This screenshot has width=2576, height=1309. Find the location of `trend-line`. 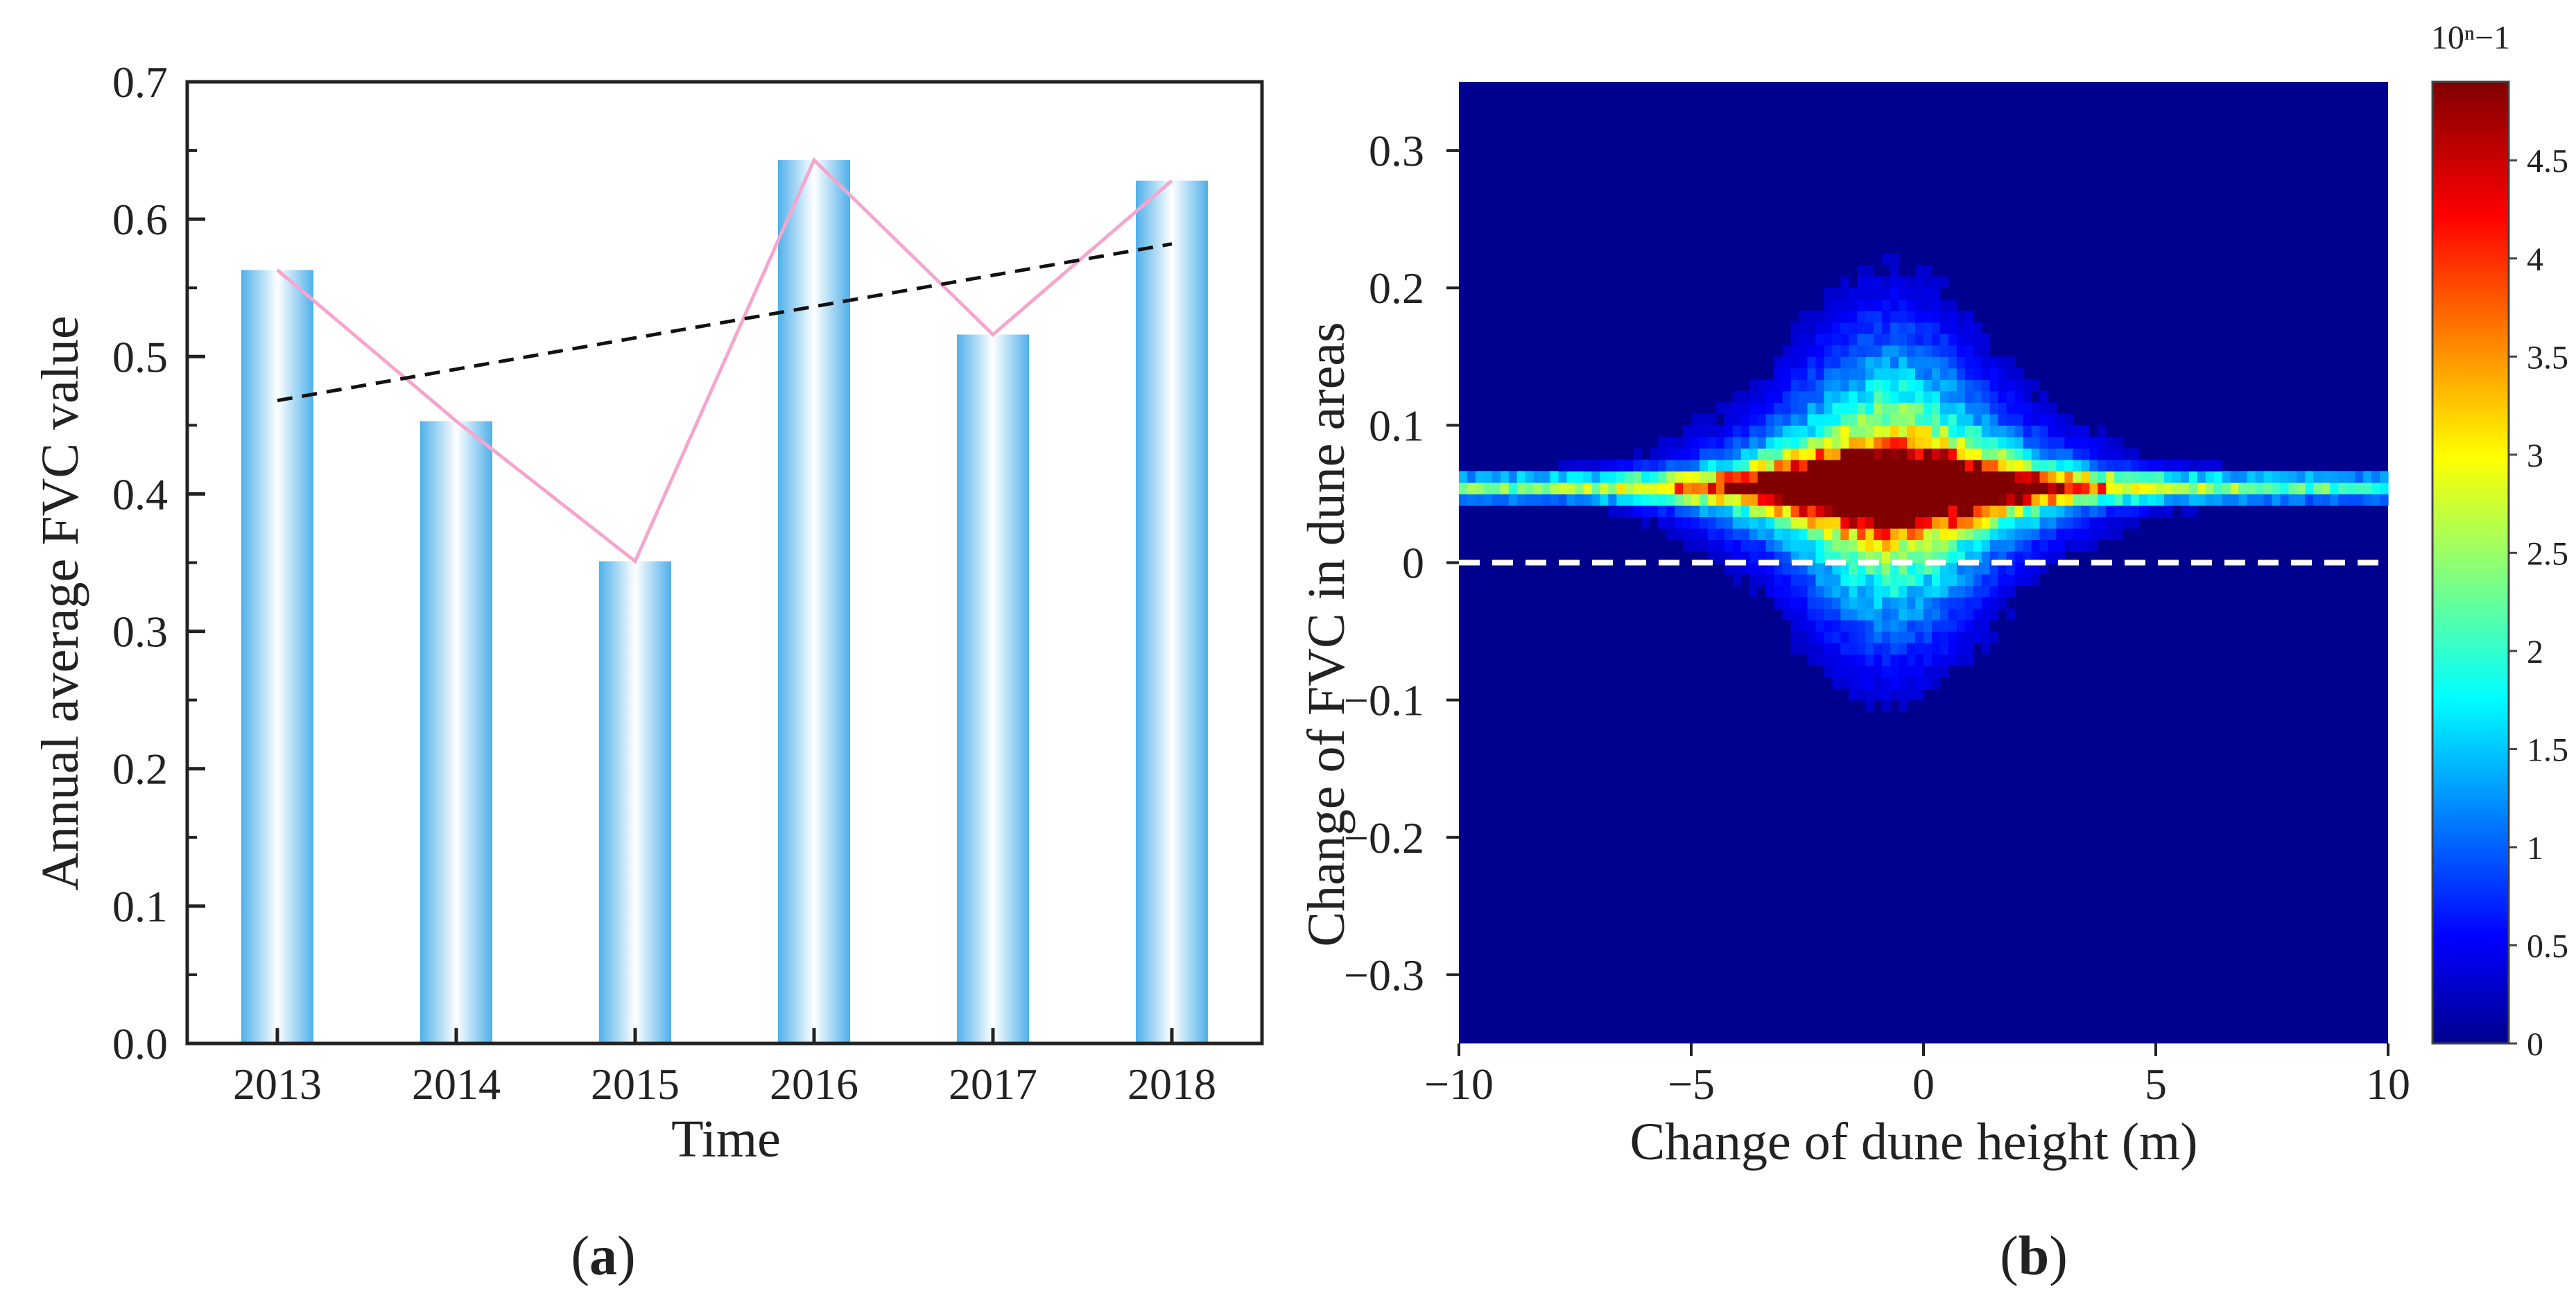

trend-line is located at coordinates (725, 322).